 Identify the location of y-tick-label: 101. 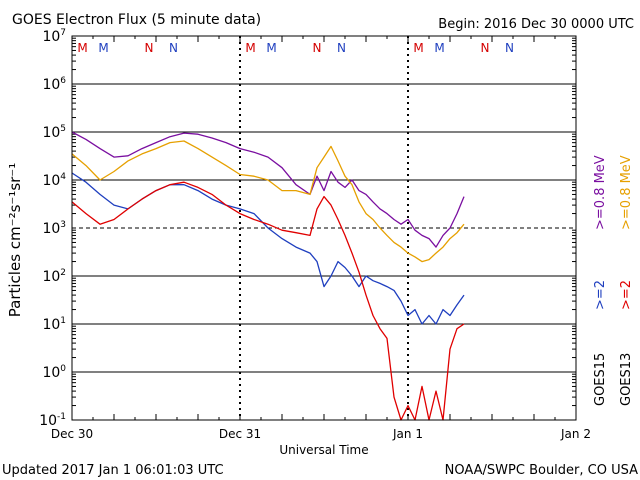
(54, 324).